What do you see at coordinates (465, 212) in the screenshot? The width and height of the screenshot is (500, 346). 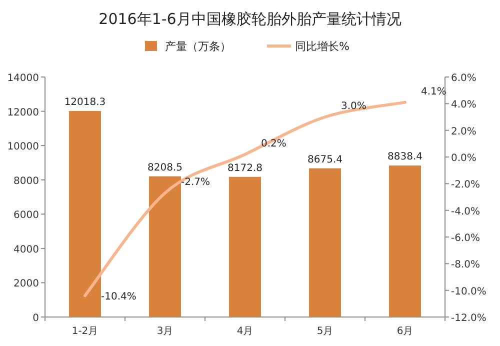 I see `y2-tick-label: -4.0%` at bounding box center [465, 212].